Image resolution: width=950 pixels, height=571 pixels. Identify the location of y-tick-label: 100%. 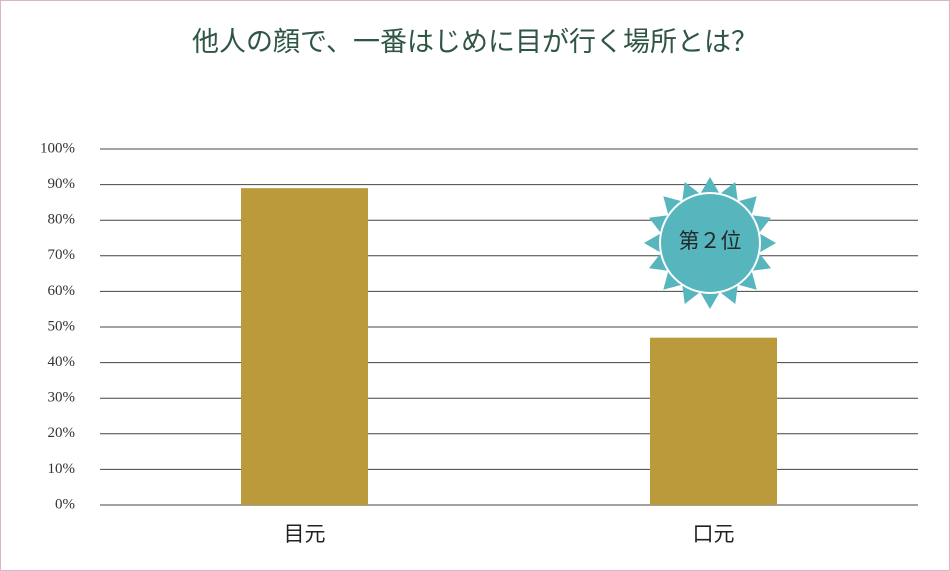
(57, 148).